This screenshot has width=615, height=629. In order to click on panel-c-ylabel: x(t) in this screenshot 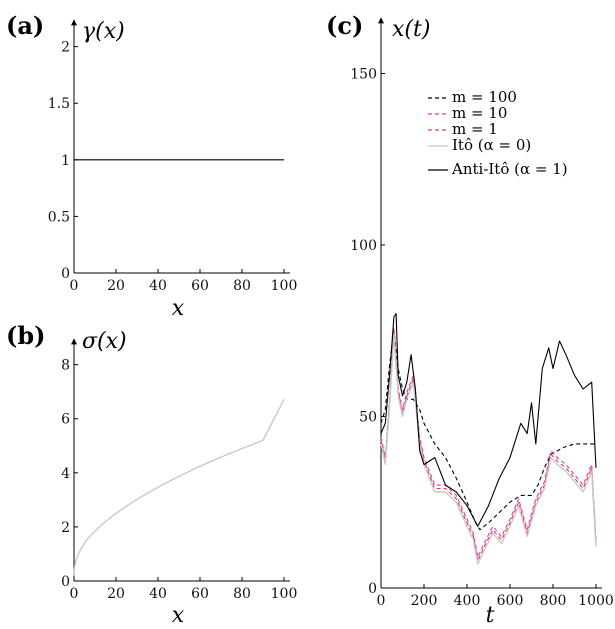, I will do `click(411, 29)`.